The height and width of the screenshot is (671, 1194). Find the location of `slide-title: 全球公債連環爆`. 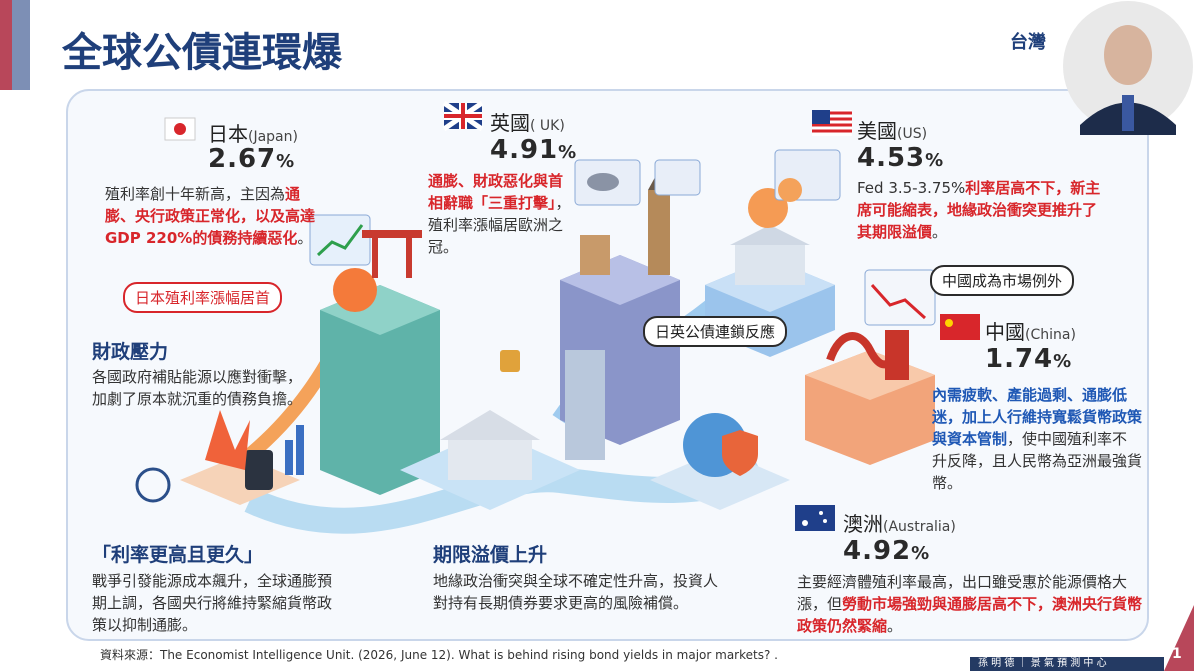

slide-title: 全球公債連環爆 is located at coordinates (202, 53).